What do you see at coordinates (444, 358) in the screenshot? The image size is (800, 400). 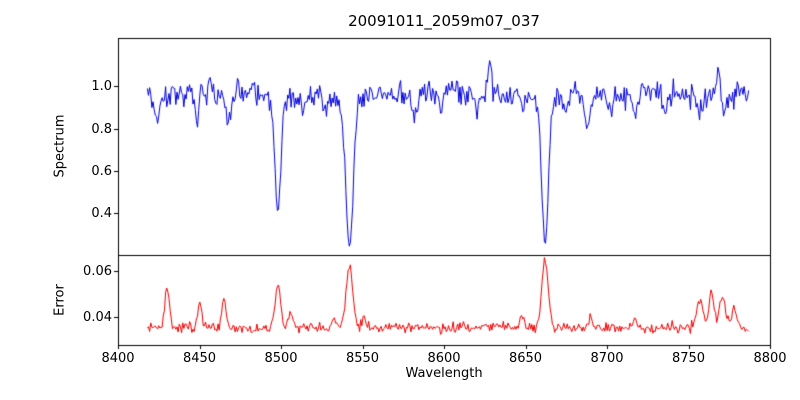 I see `x-tick-label: 8600` at bounding box center [444, 358].